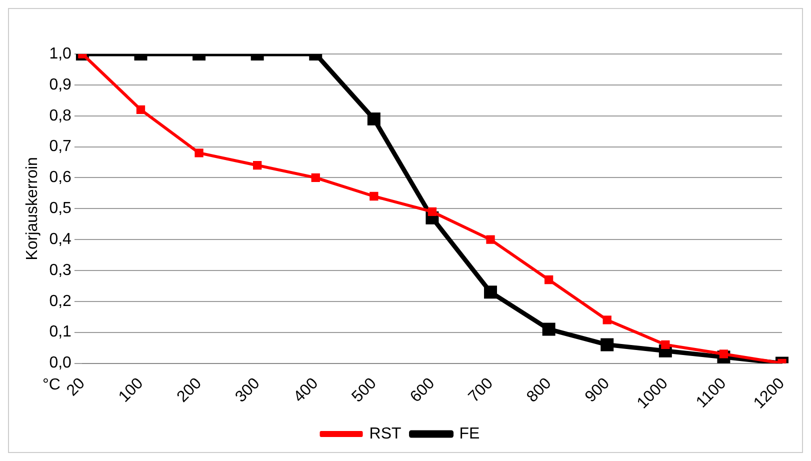  I want to click on y-tick-label: 0,5, so click(60, 209).